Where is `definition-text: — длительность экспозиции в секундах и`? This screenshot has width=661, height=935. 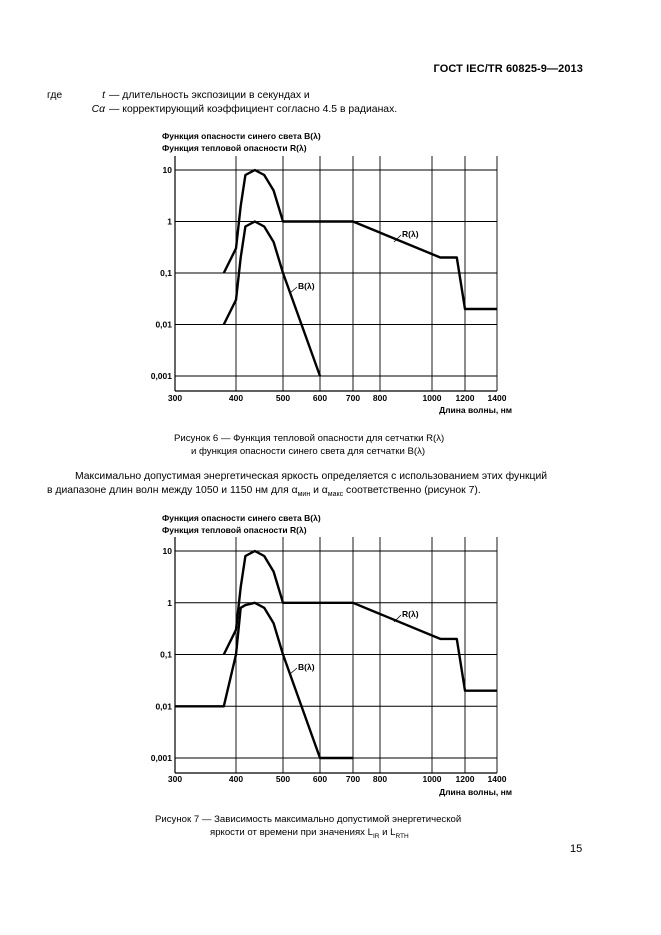 definition-text: — длительность экспозиции в секундах и is located at coordinates (209, 95).